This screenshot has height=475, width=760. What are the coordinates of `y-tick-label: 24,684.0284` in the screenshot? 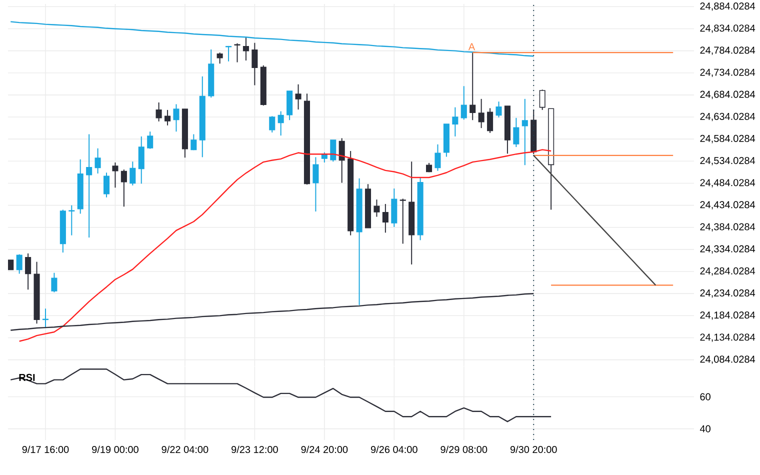 It's located at (728, 95).